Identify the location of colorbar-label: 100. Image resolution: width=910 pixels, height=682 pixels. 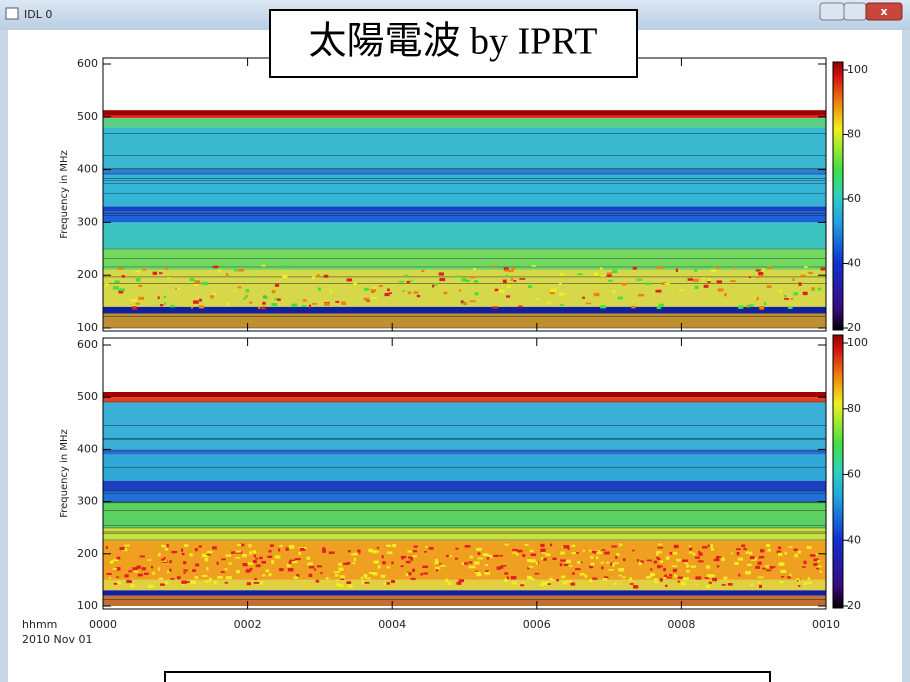
(857, 69).